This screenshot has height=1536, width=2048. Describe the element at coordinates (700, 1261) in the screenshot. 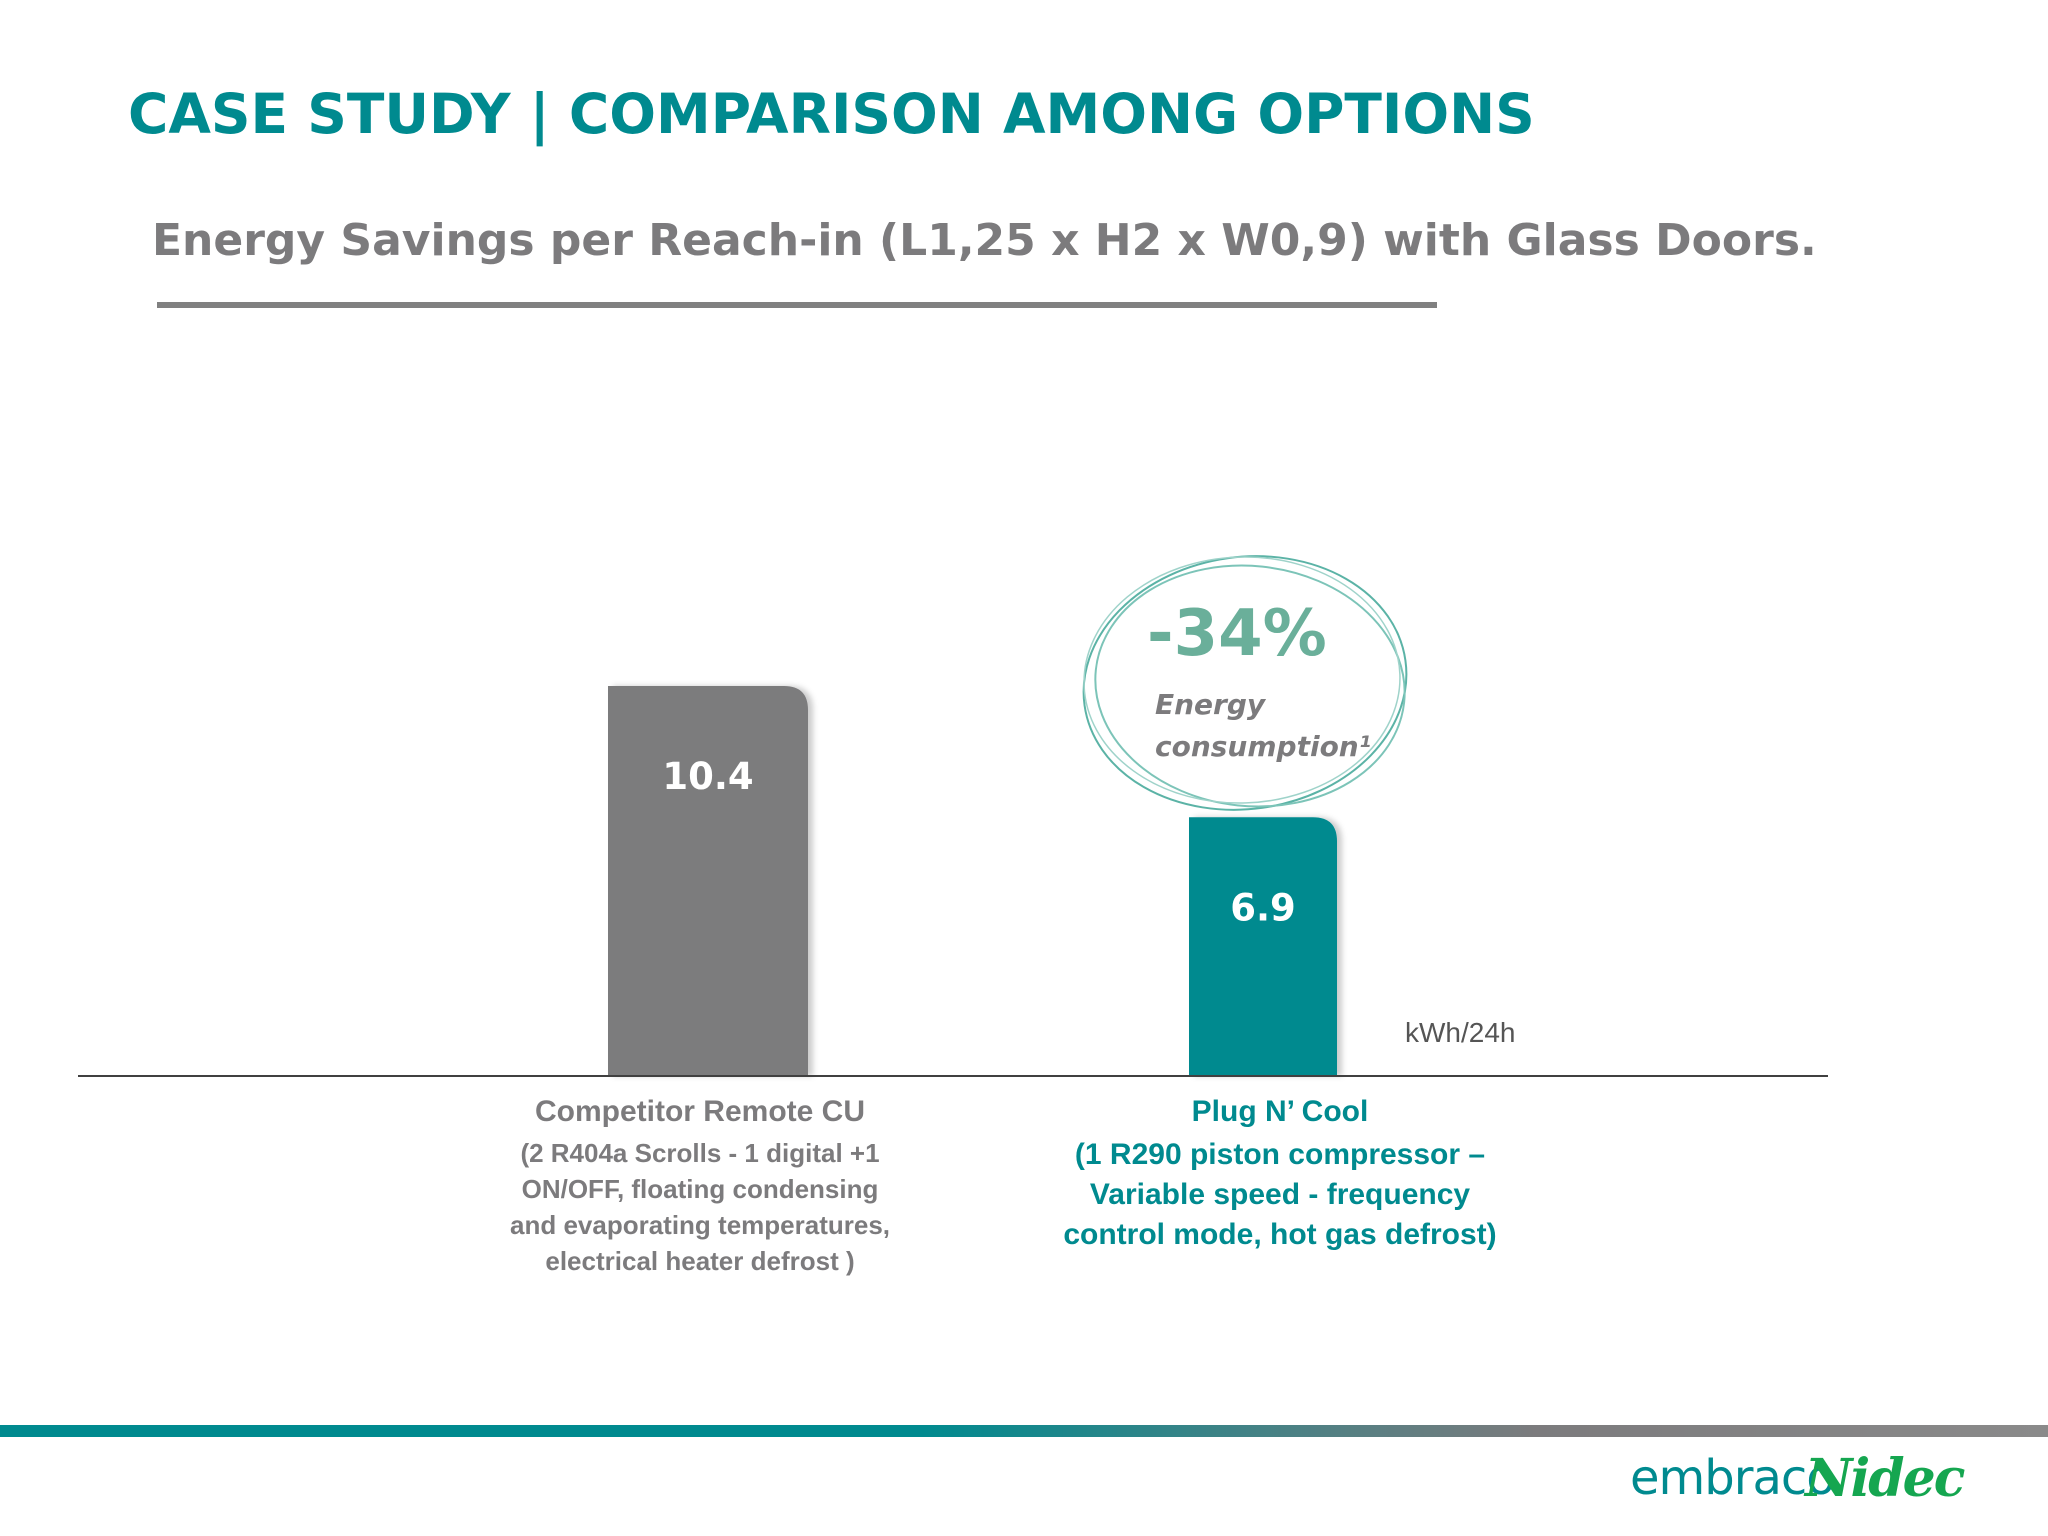

I see `category-detail-competitor-4: electrical heater defrost )` at that location.